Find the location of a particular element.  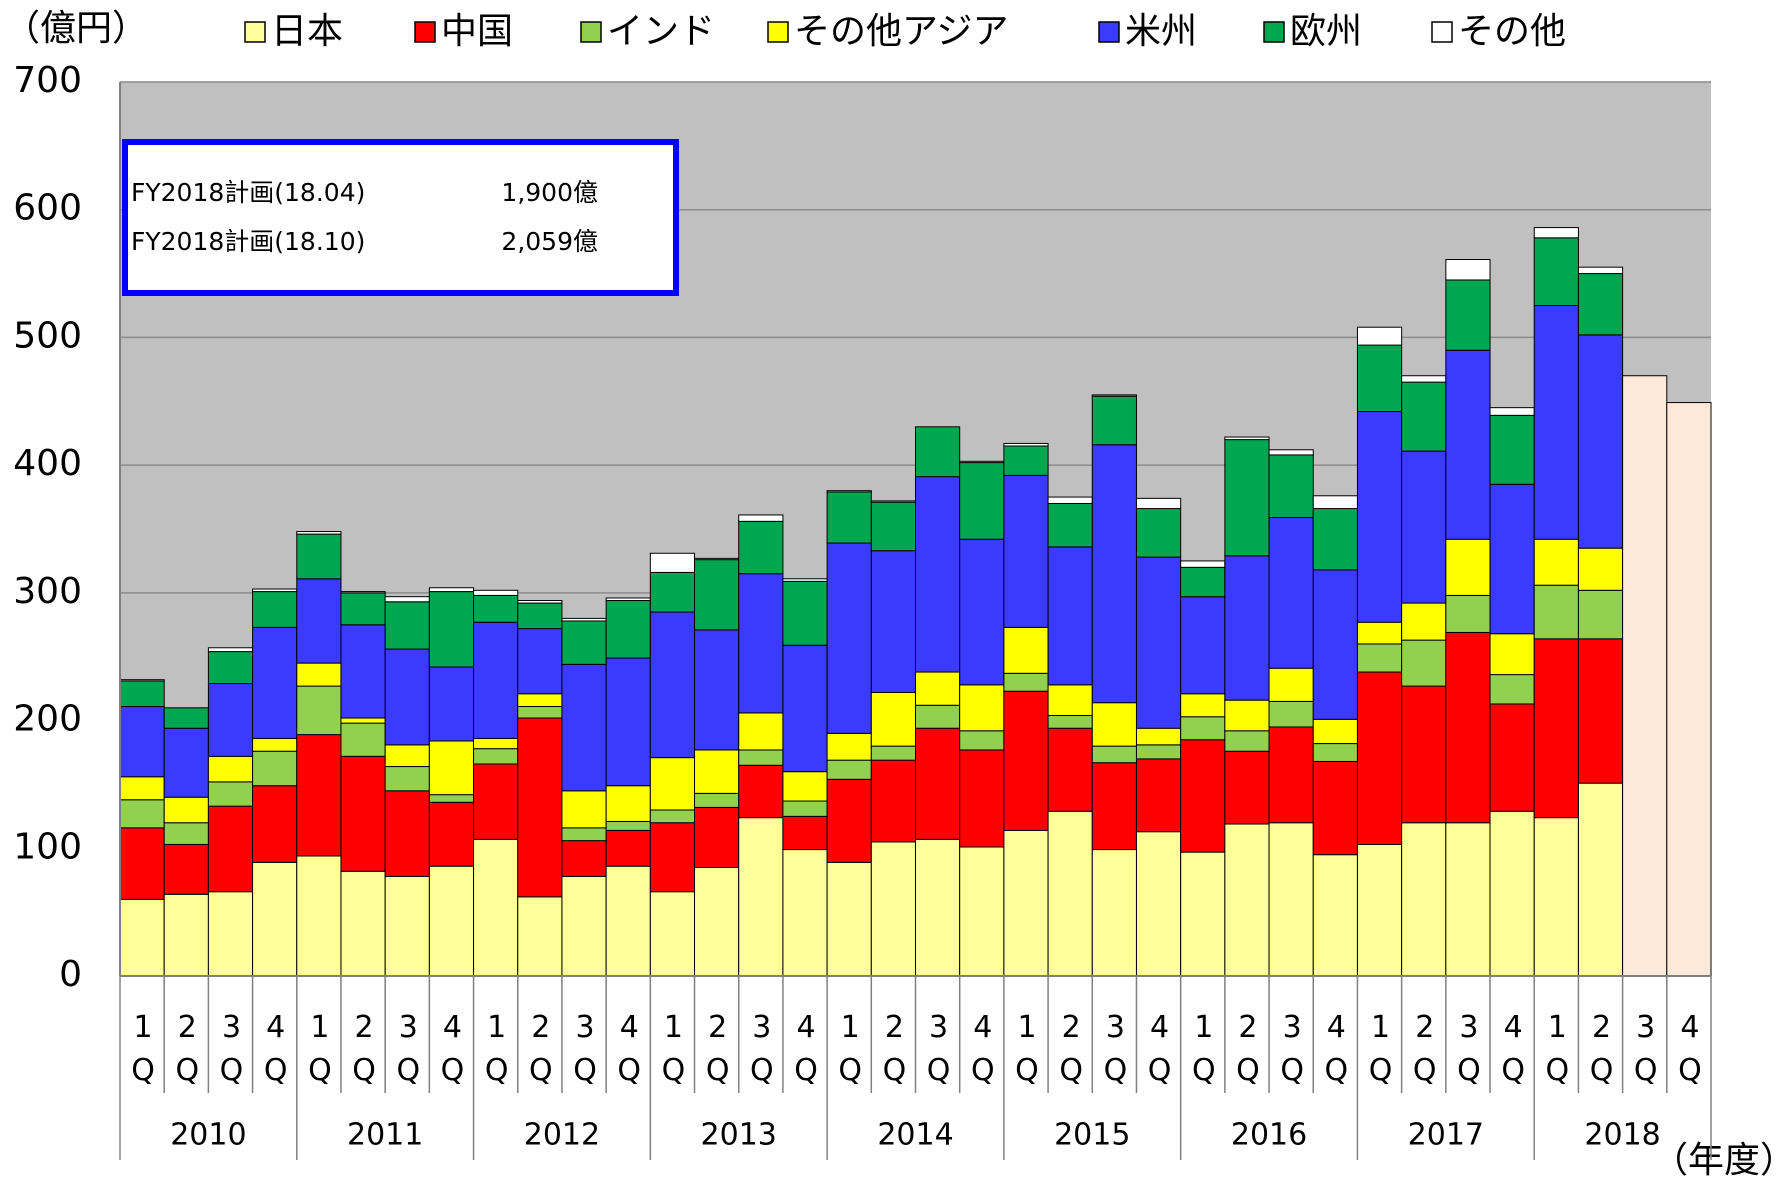

forecast-bar is located at coordinates (1645, 676).